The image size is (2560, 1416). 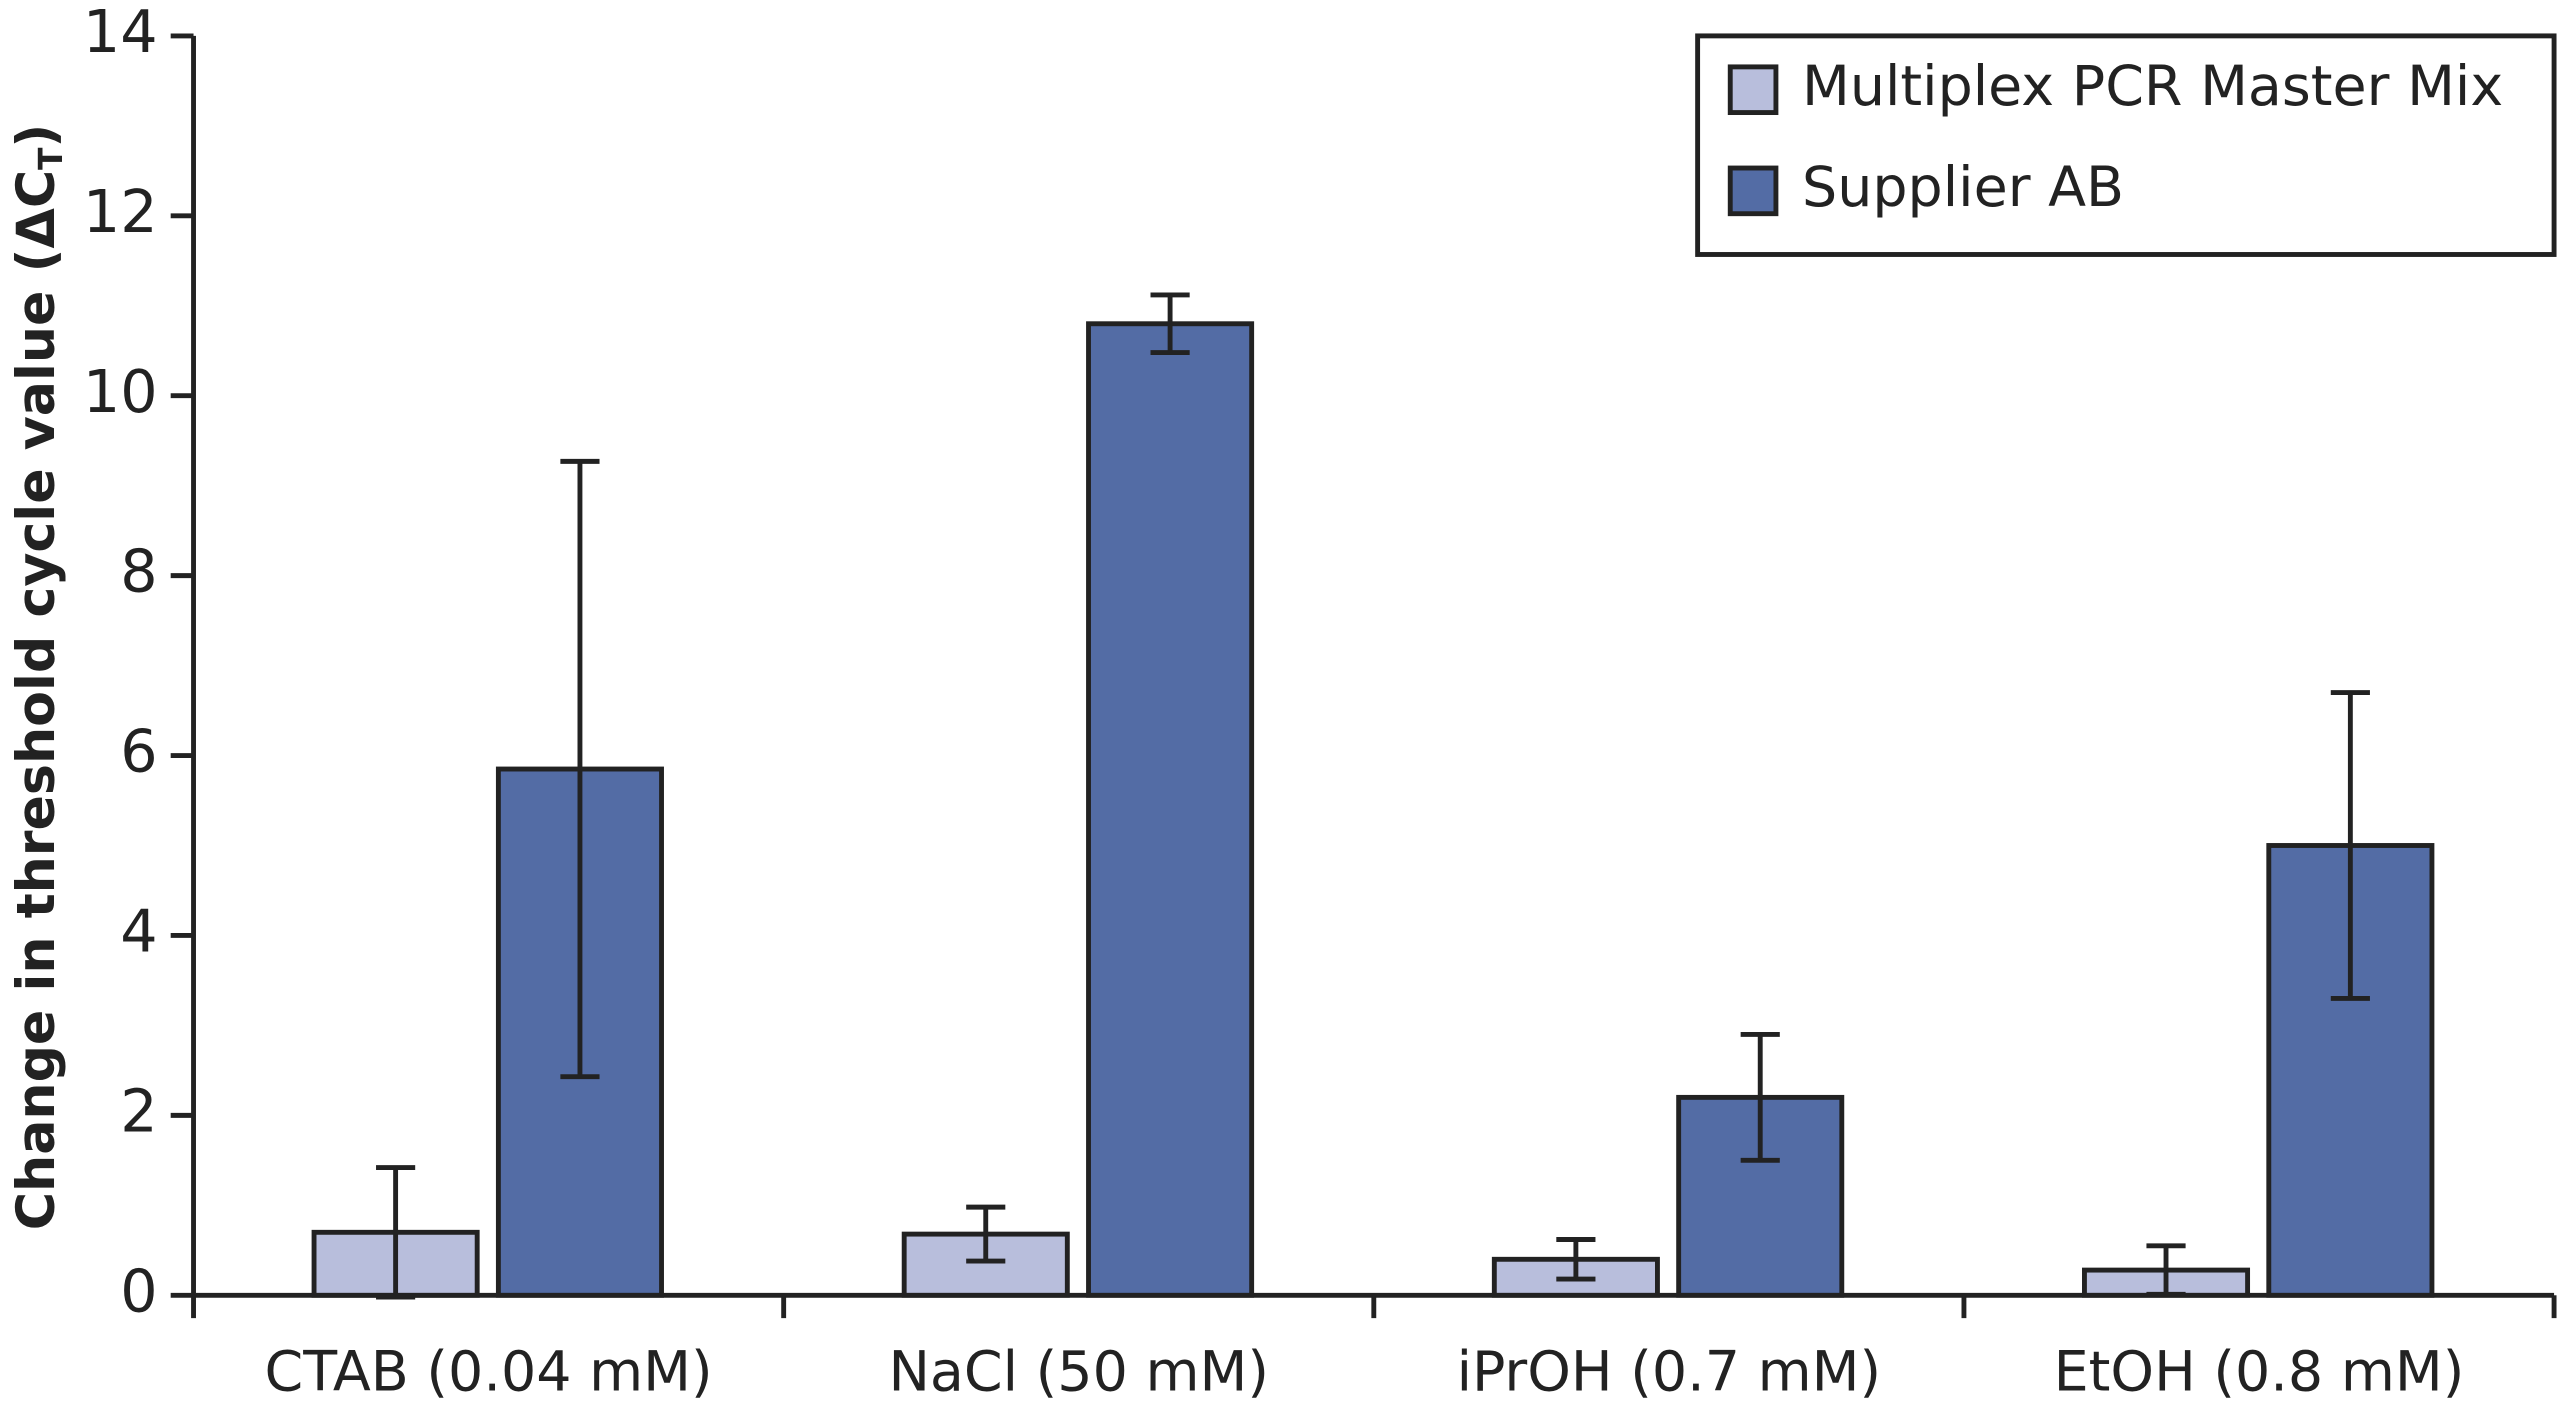 What do you see at coordinates (2152, 87) in the screenshot?
I see `legend-label: Multiplex PCR Master Mix` at bounding box center [2152, 87].